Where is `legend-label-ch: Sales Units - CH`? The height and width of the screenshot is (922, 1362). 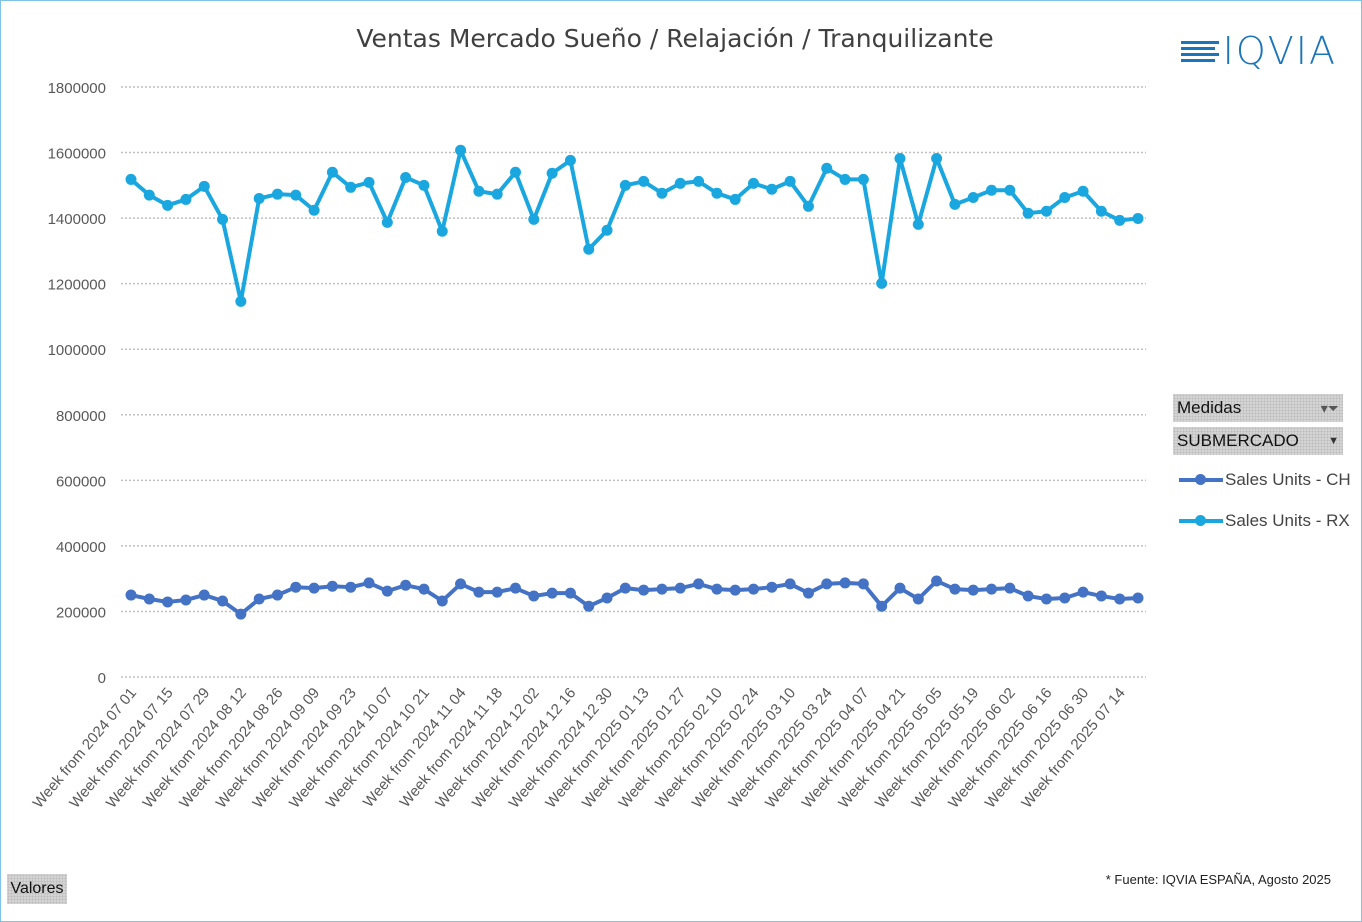
legend-label-ch: Sales Units - CH is located at coordinates (1288, 479).